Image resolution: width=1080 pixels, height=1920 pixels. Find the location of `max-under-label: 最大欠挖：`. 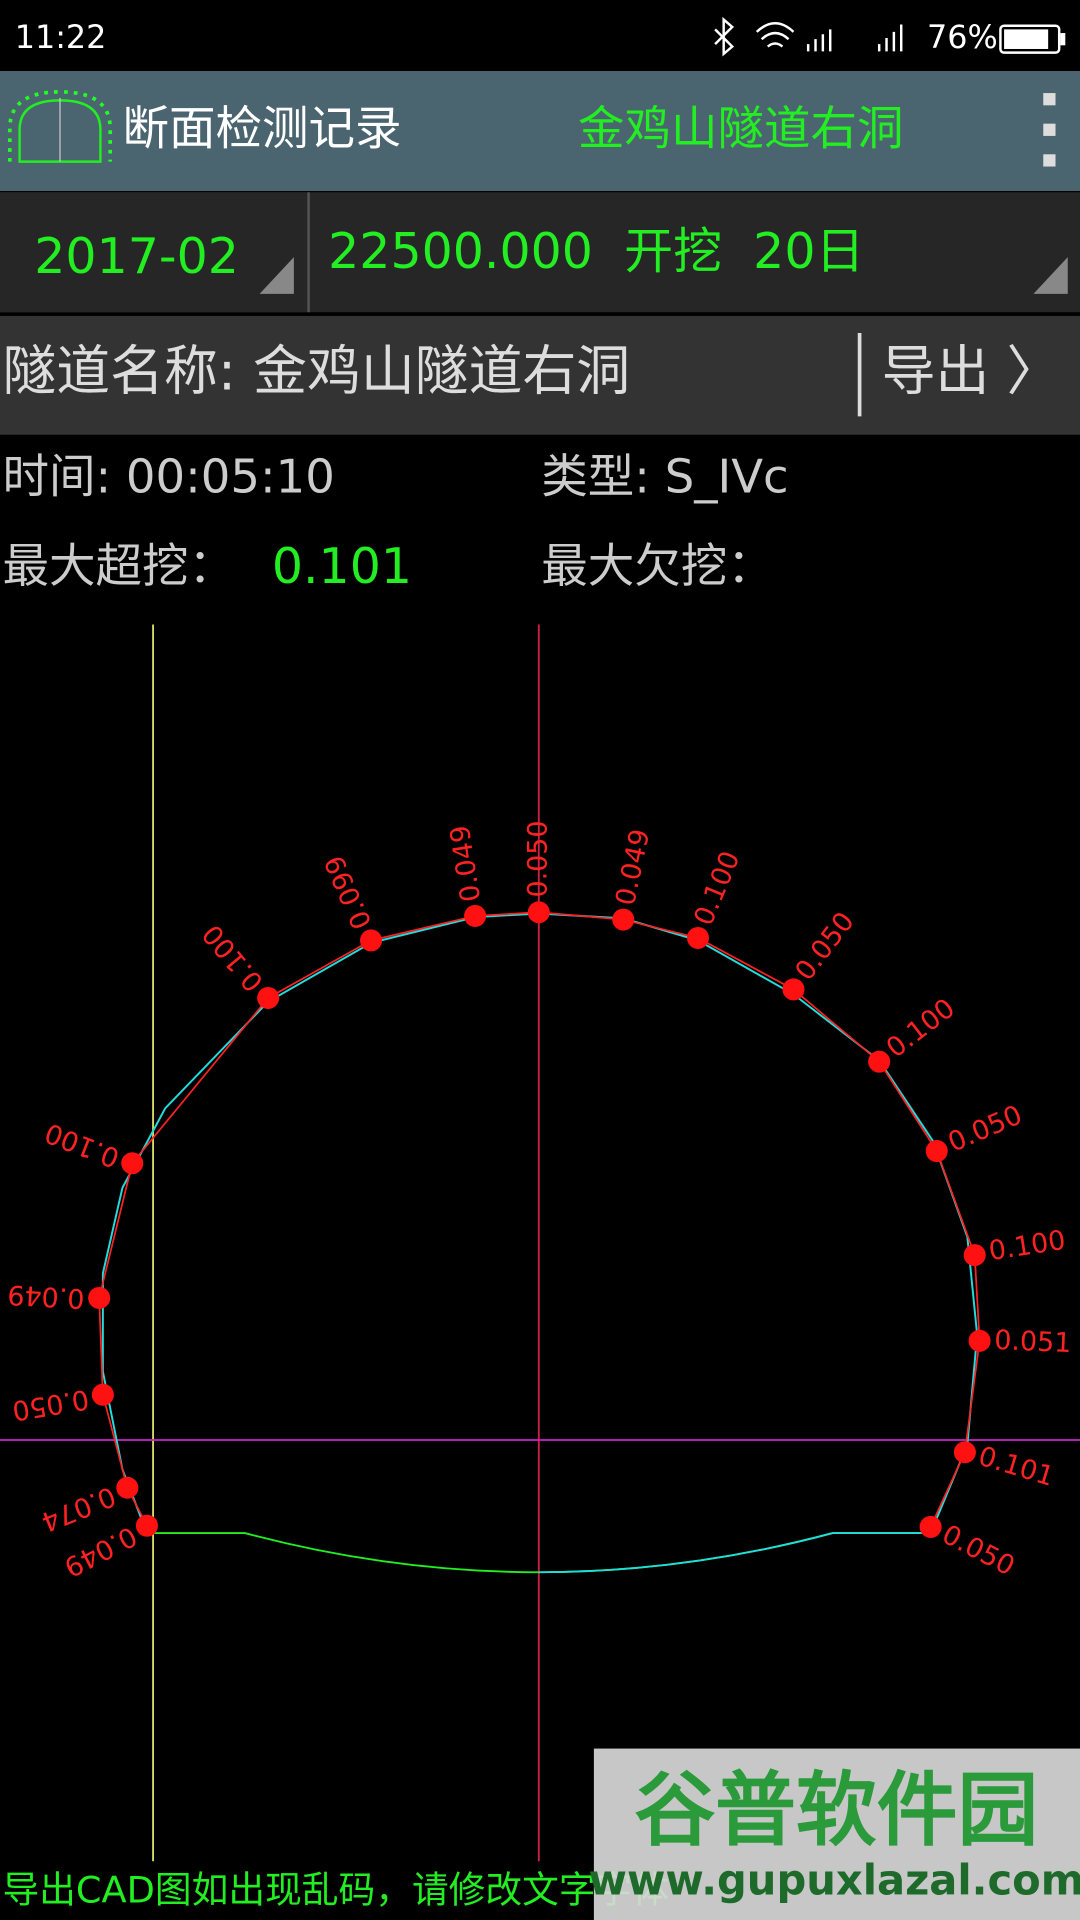

max-under-label: 最大欠挖： is located at coordinates (657, 566).